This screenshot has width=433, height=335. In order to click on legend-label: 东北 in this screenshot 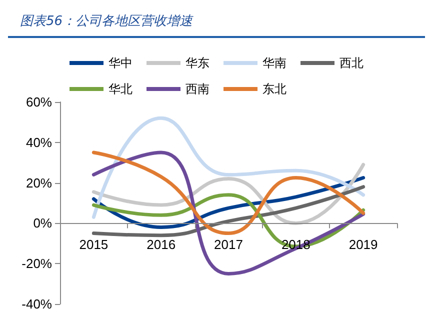, I will do `click(274, 89)`.